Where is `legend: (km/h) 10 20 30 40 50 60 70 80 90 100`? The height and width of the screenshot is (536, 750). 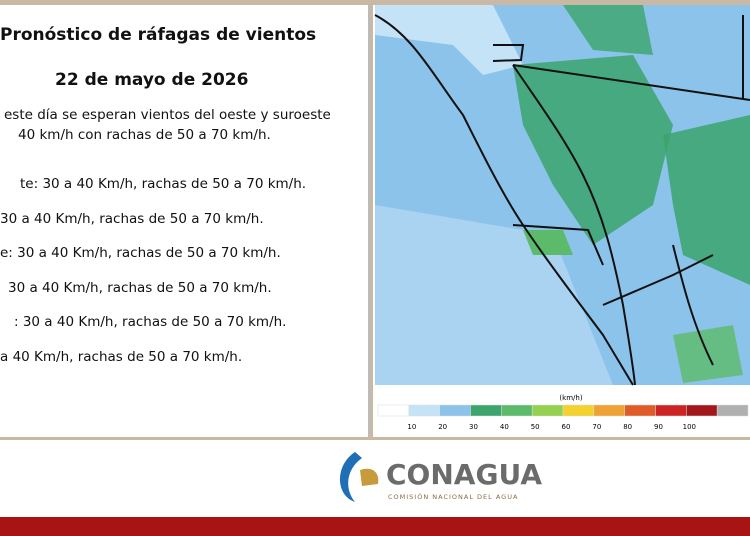 legend: (km/h) 10 20 30 40 50 60 70 80 90 100 is located at coordinates (563, 412).